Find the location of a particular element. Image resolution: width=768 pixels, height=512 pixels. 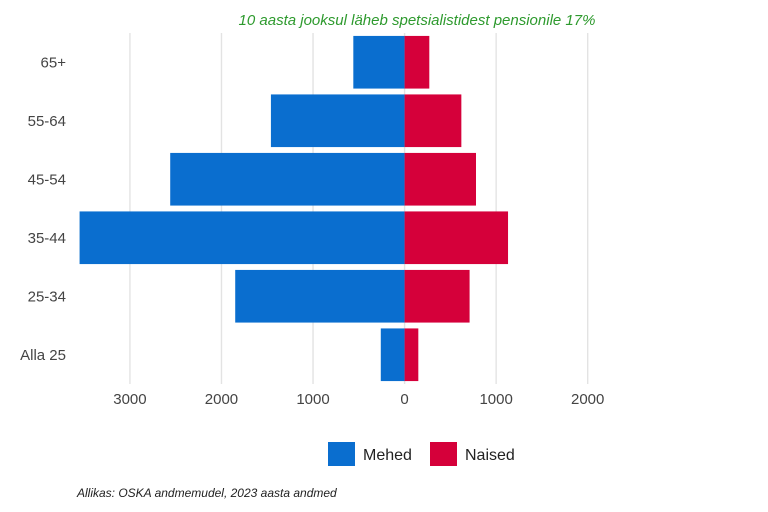

x-tick-label: 0 is located at coordinates (404, 399).